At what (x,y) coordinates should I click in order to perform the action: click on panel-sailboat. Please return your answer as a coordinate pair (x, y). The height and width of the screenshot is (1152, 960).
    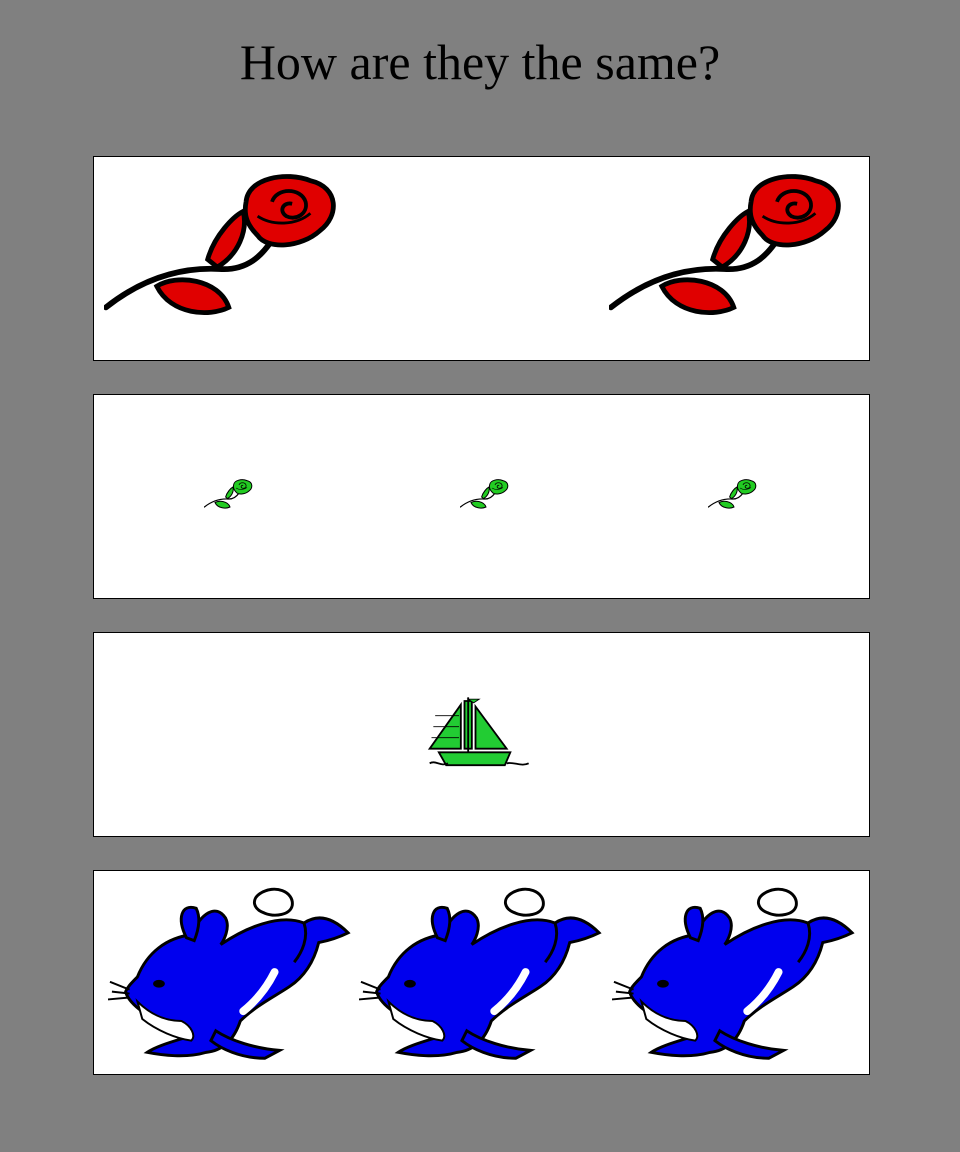
    Looking at the image, I should click on (481, 734).